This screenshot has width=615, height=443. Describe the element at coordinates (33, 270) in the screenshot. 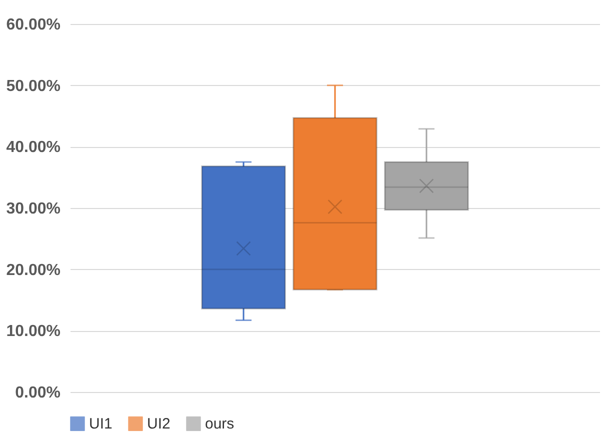

I see `y-tick-label: 20.00%` at that location.